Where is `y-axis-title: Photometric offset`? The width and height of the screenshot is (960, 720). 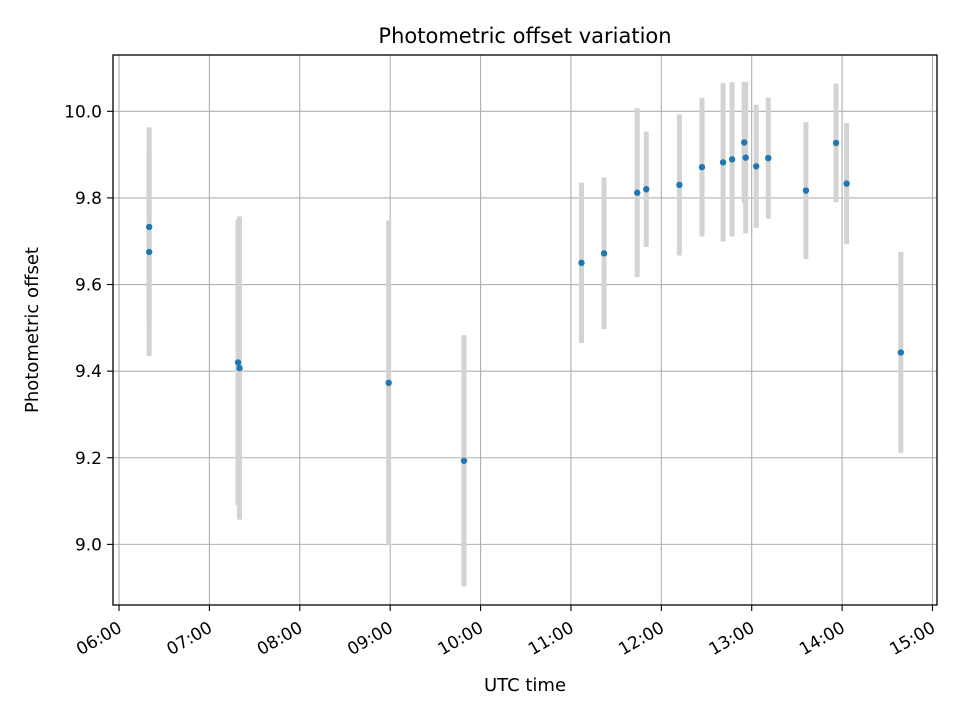
y-axis-title: Photometric offset is located at coordinates (32, 330).